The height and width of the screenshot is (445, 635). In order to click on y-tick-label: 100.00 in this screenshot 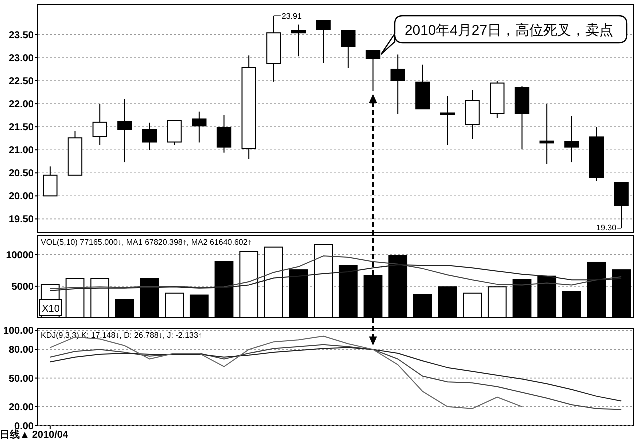, I will do `click(18, 332)`.